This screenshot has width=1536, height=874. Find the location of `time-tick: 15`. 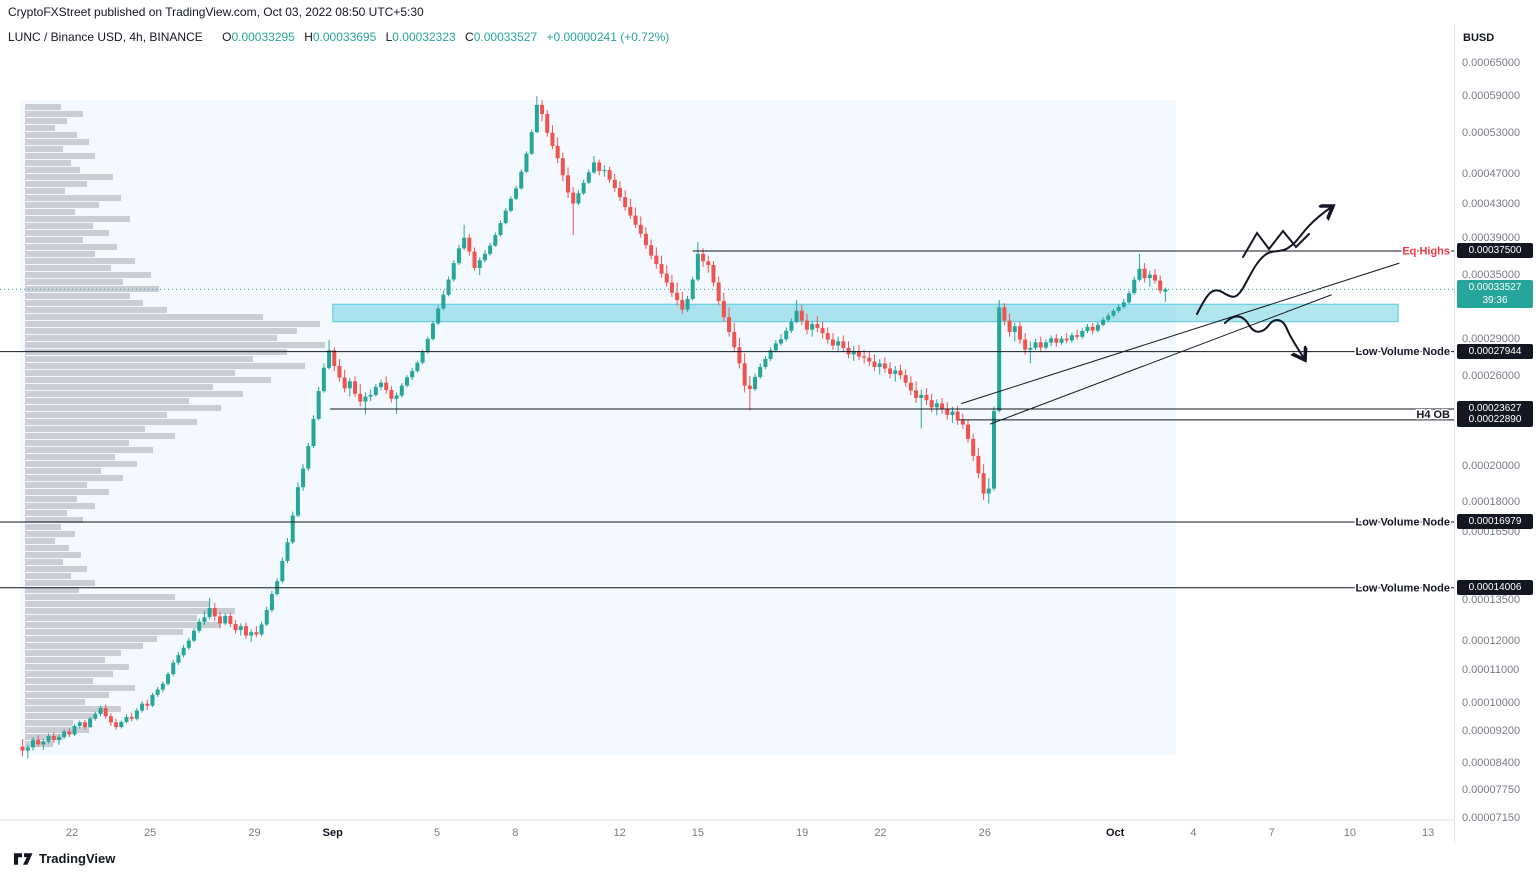

time-tick: 15 is located at coordinates (698, 833).